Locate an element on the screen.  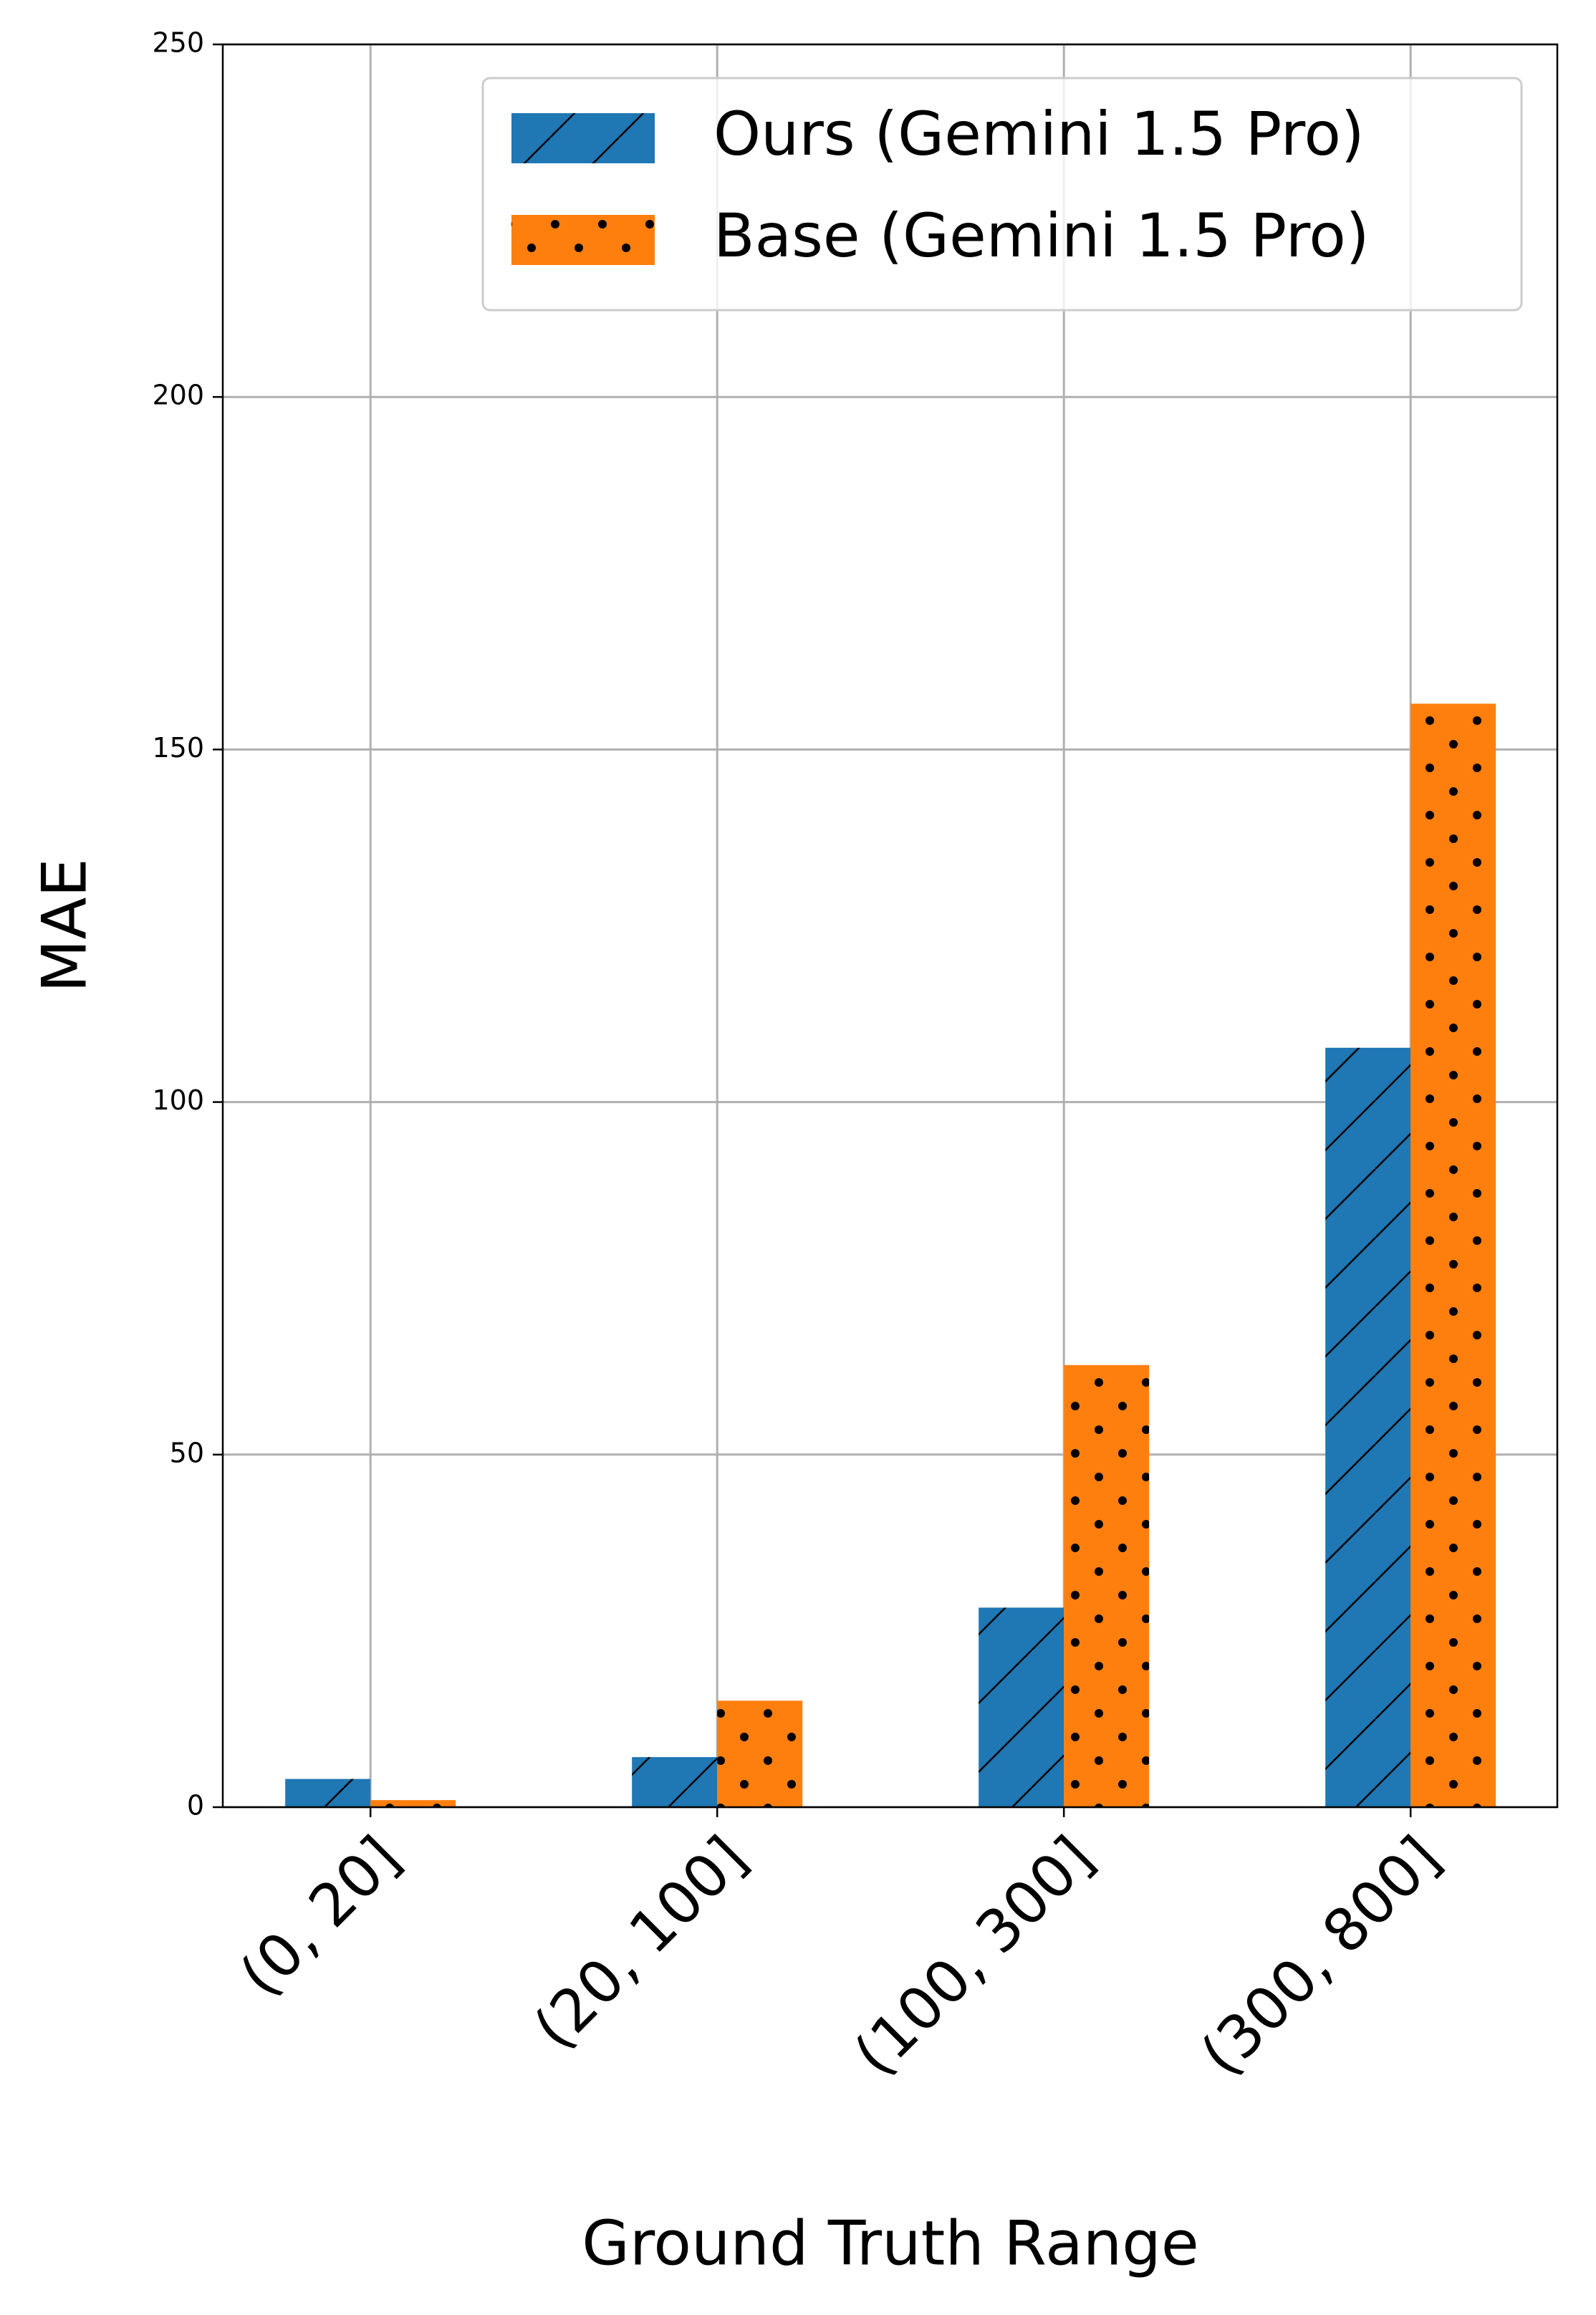
x-tick-label: (300, 800] is located at coordinates (1321, 1957).